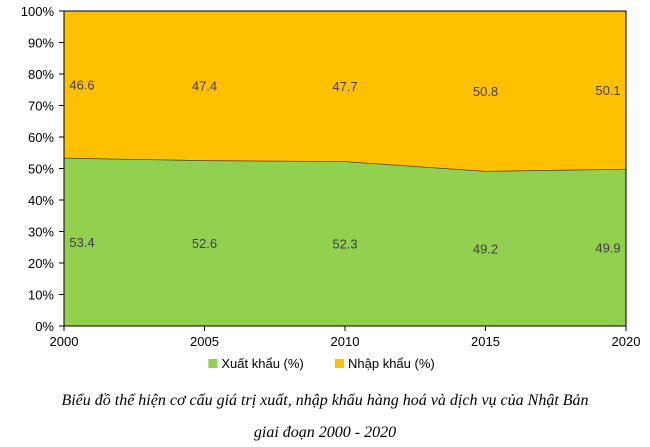 The width and height of the screenshot is (650, 447). Describe the element at coordinates (204, 86) in the screenshot. I see `data-label: 47.4` at that location.